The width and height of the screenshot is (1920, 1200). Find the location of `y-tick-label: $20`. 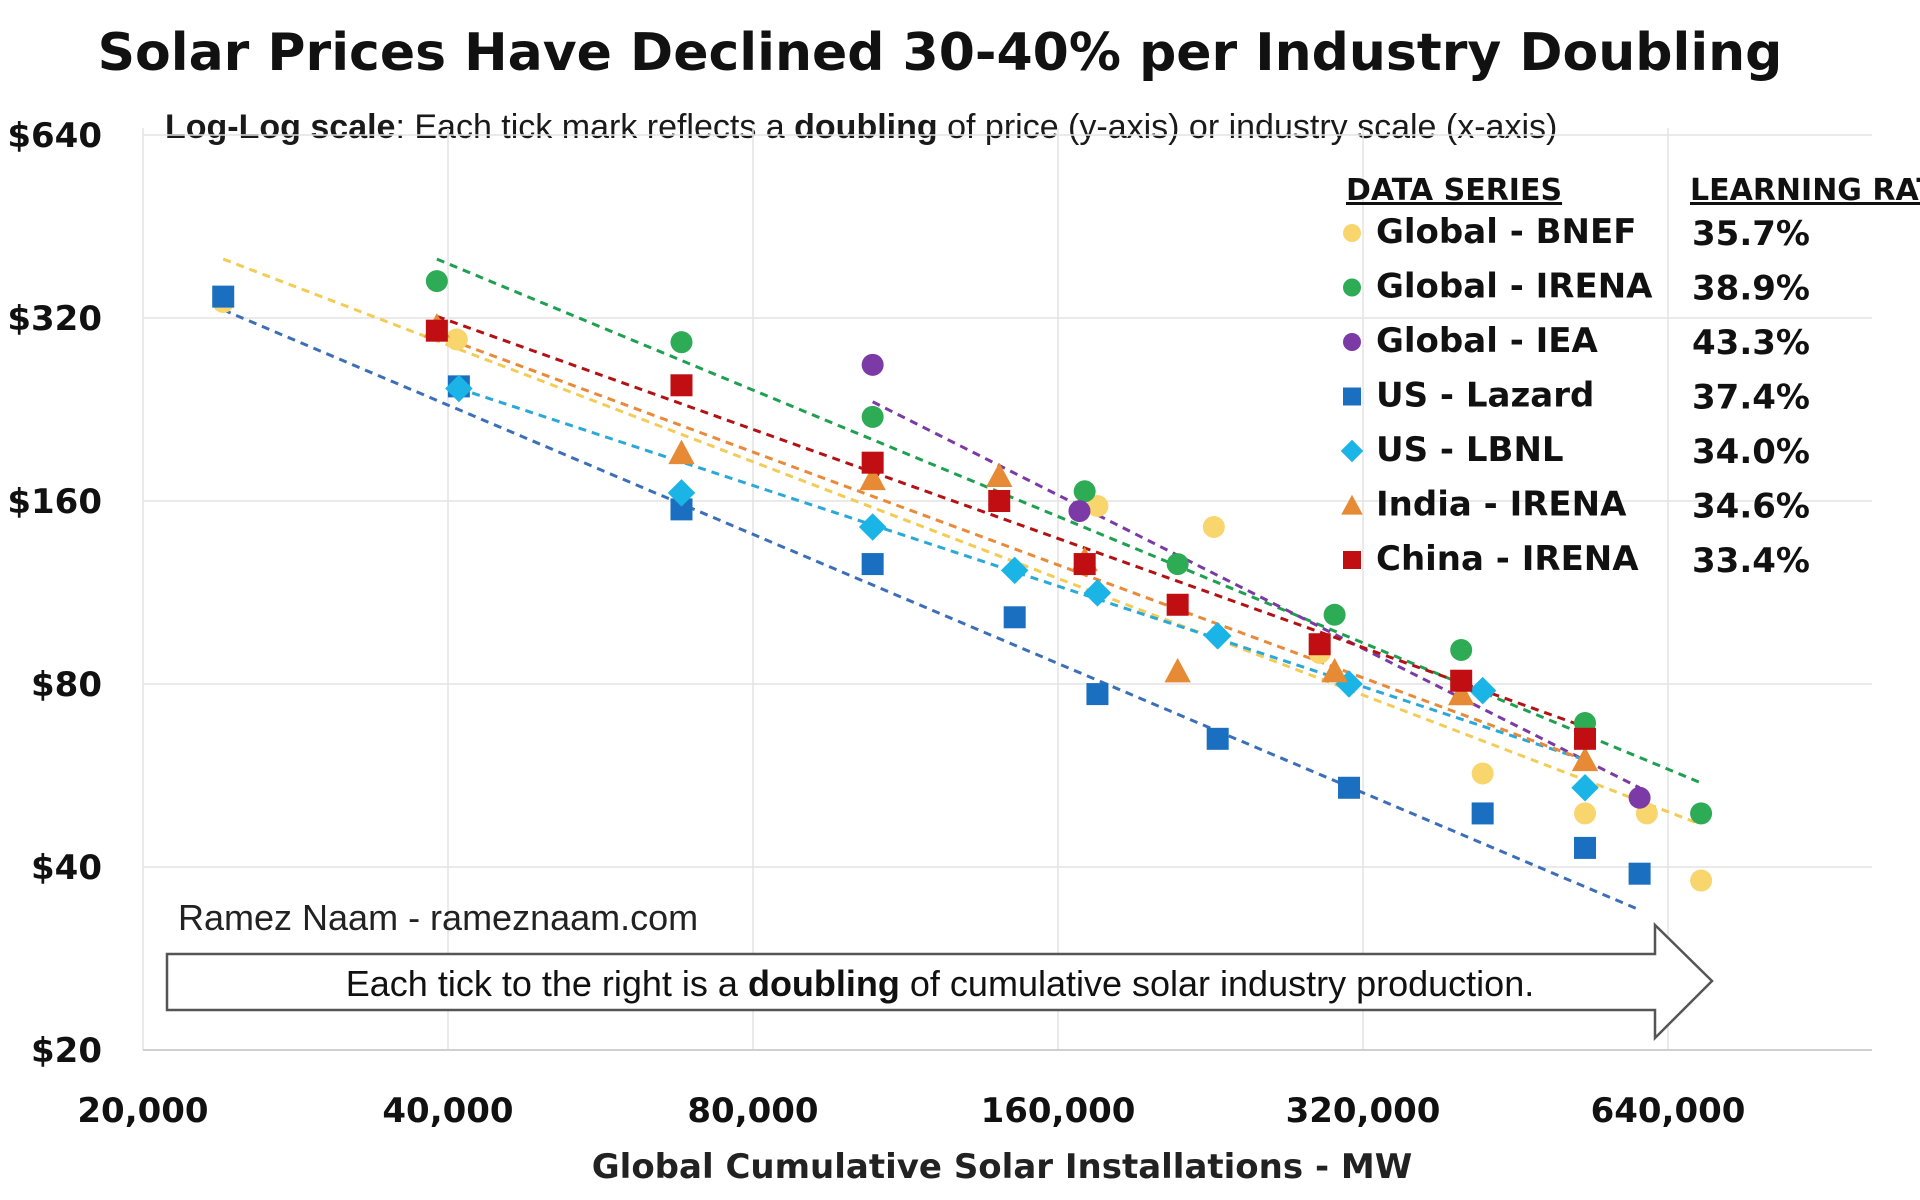

y-tick-label: $20 is located at coordinates (66, 1051).